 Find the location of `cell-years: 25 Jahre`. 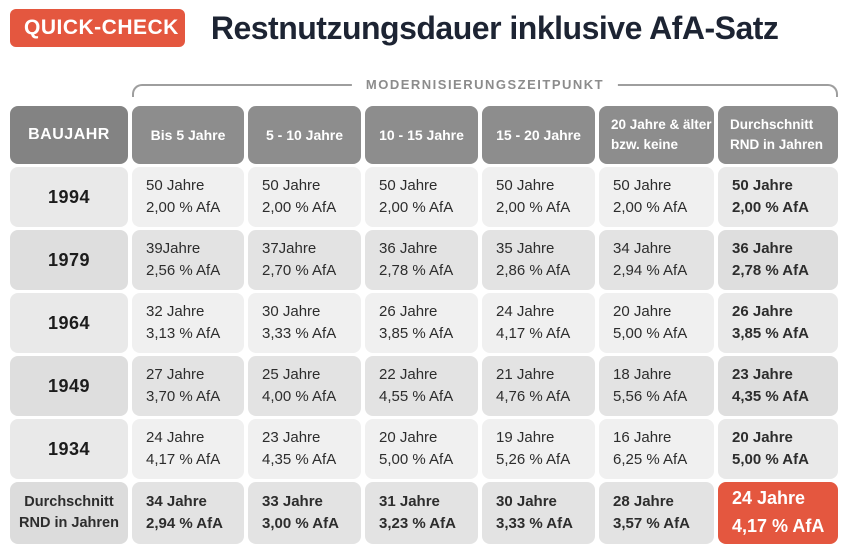

cell-years: 25 Jahre is located at coordinates (291, 374).